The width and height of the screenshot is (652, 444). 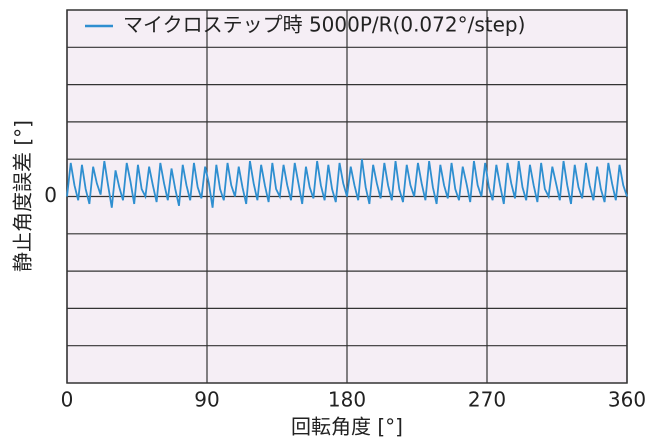 I want to click on x-tick-label: 360, so click(x=627, y=400).